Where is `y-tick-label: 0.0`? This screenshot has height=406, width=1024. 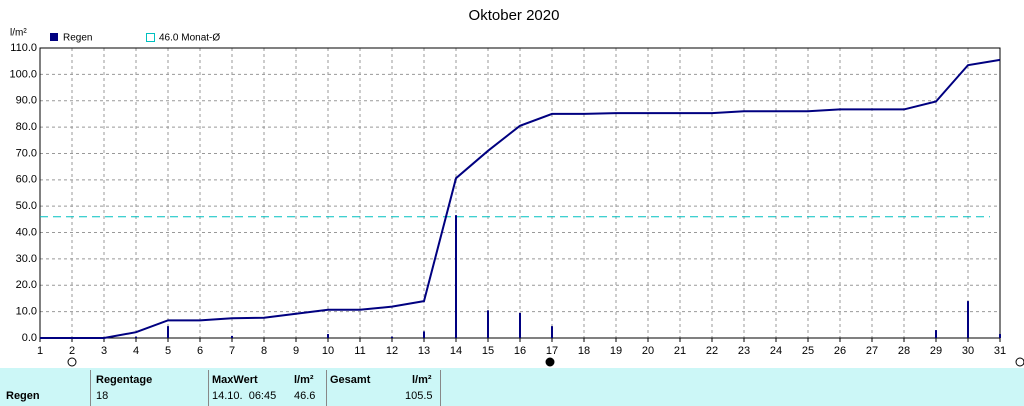
y-tick-label: 0.0 is located at coordinates (29, 338).